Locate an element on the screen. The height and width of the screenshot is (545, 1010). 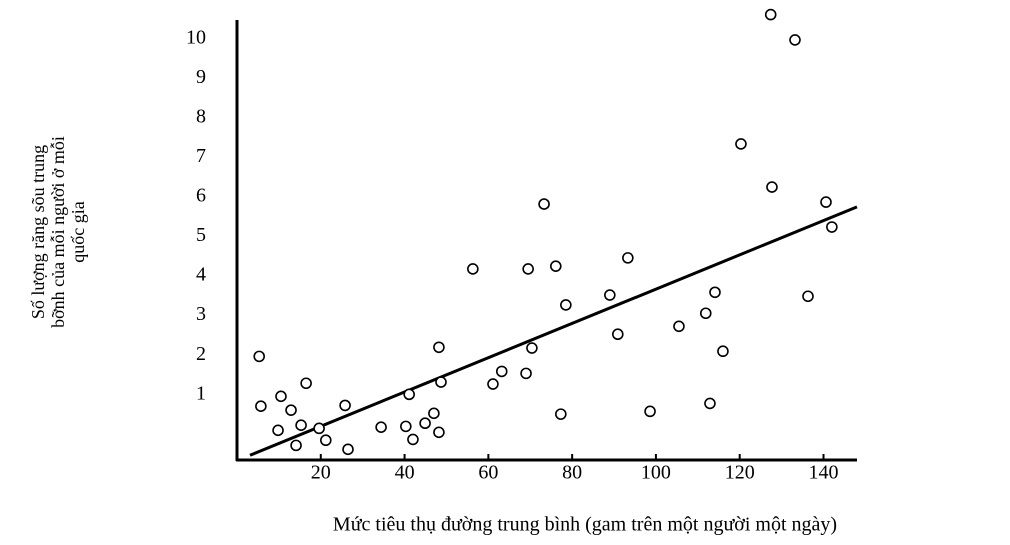
y-tick-label: 7 is located at coordinates (201, 156).